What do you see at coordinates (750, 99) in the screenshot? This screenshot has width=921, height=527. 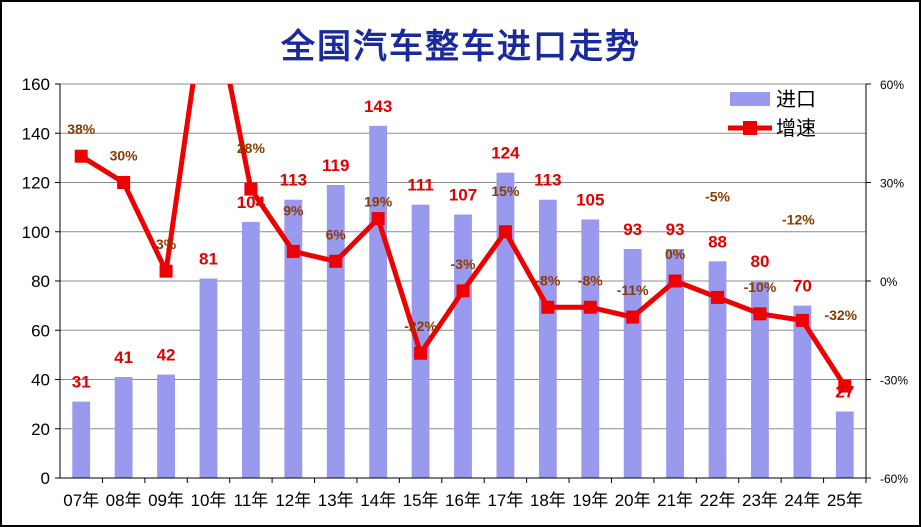 I see `legend-swatch-bar` at bounding box center [750, 99].